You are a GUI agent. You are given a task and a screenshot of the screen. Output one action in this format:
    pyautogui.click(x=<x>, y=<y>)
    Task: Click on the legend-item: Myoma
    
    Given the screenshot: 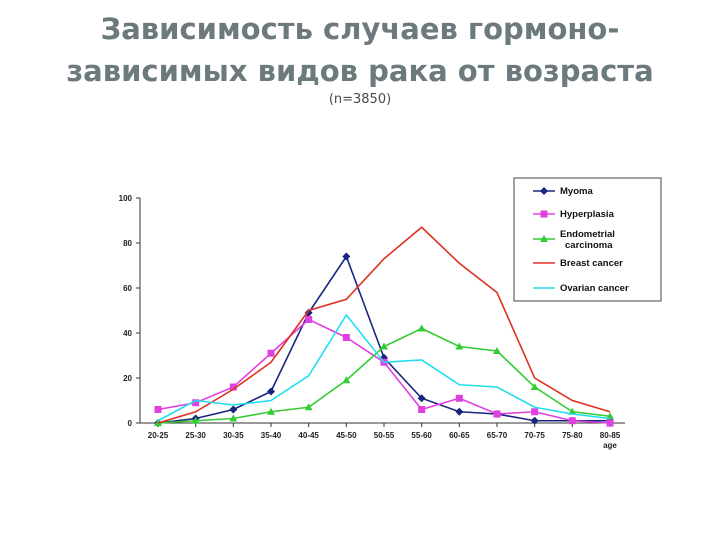 What is the action you would take?
    pyautogui.click(x=563, y=191)
    